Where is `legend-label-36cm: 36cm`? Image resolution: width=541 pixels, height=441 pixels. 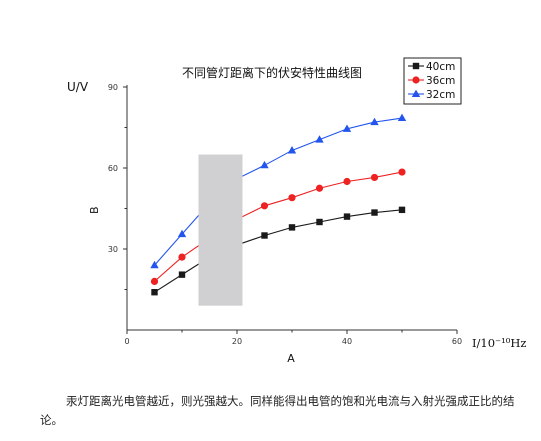
legend-label-36cm: 36cm is located at coordinates (440, 81).